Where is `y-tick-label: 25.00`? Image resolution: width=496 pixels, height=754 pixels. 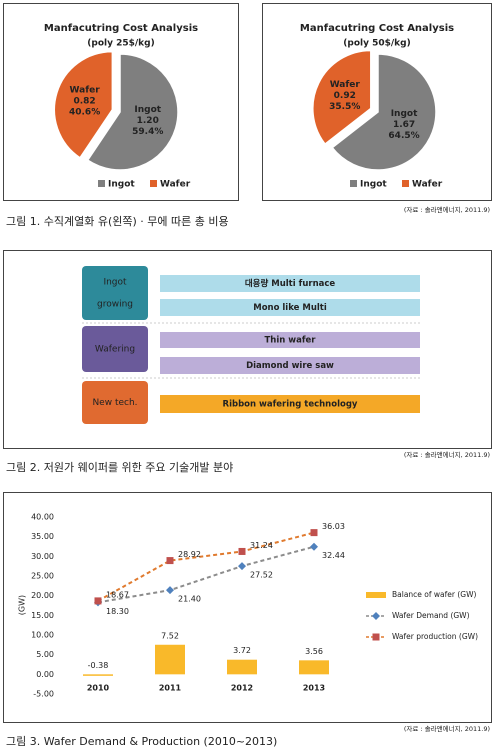
y-tick-label: 25.00 is located at coordinates (42, 576).